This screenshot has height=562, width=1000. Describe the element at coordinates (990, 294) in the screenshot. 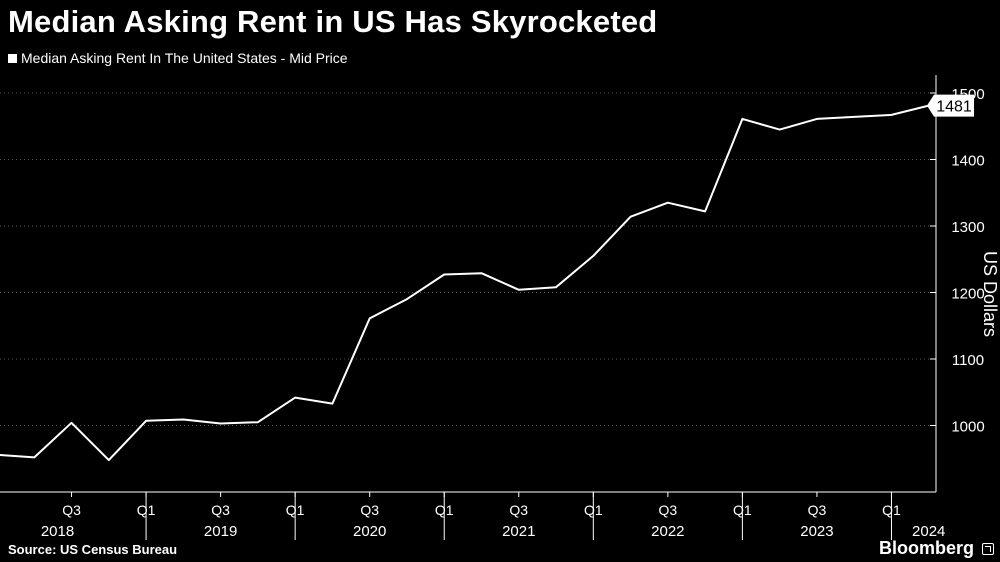

I see `y-axis-title: US Dollars` at that location.